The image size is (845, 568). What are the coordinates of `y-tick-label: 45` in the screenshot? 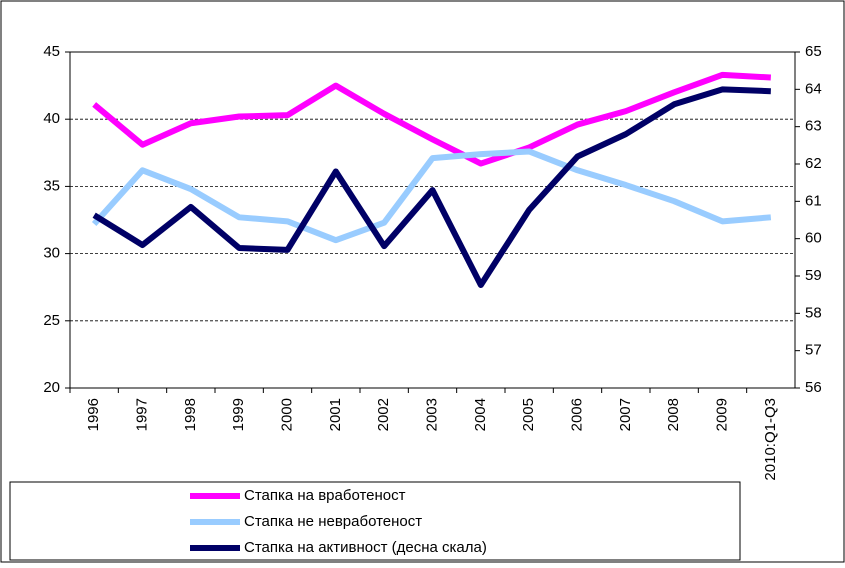 It's located at (51, 51).